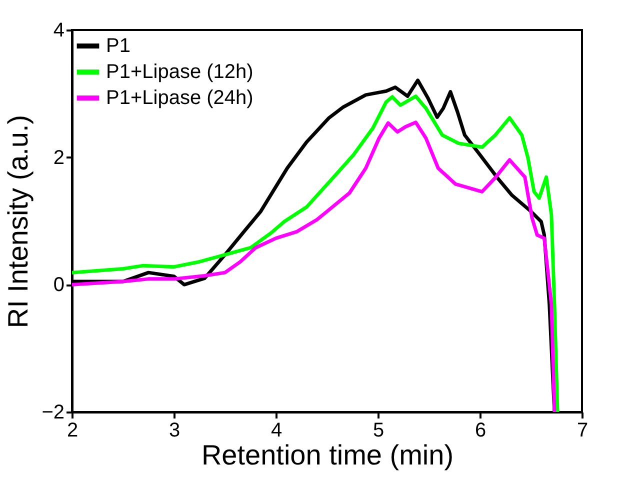  What do you see at coordinates (18, 221) in the screenshot?
I see `y-axis-title: RI Intensity (a.u.)` at bounding box center [18, 221].